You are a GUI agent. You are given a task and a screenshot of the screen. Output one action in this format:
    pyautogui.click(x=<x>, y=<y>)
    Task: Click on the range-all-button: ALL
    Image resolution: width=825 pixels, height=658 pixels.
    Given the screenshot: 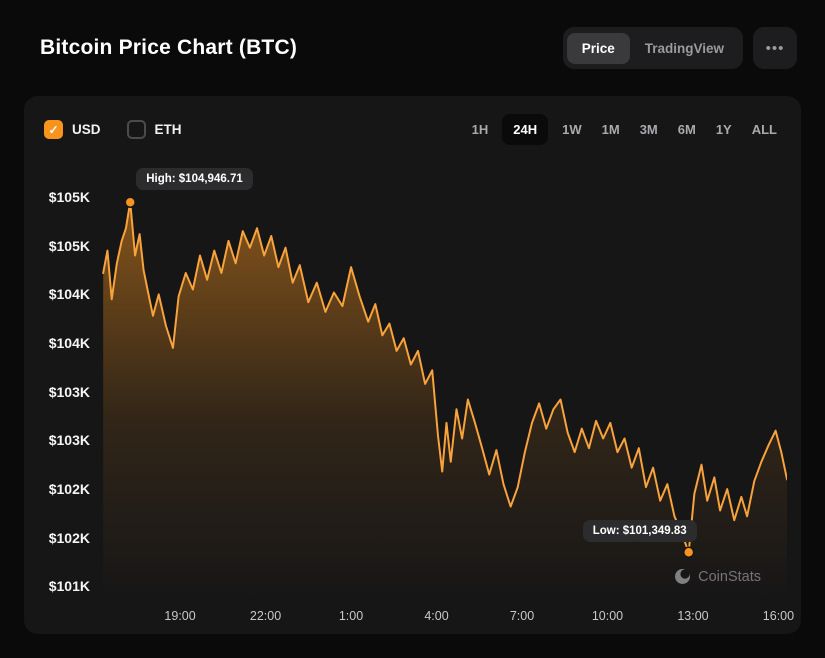 What is the action you would take?
    pyautogui.click(x=764, y=129)
    